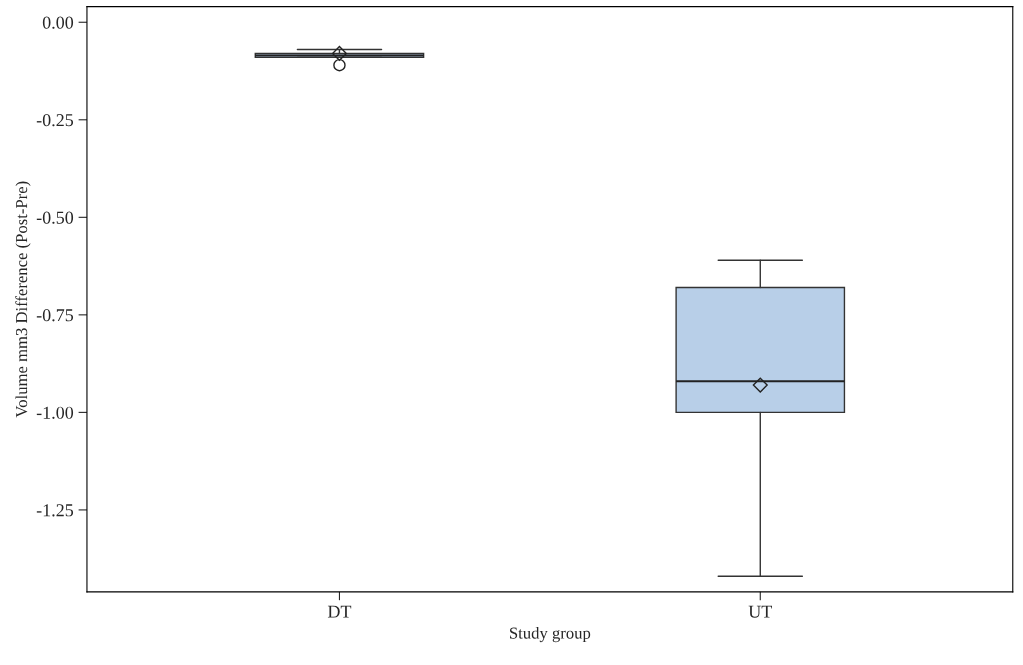 The image size is (1023, 665). I want to click on x-axis-title: Study group, so click(550, 634).